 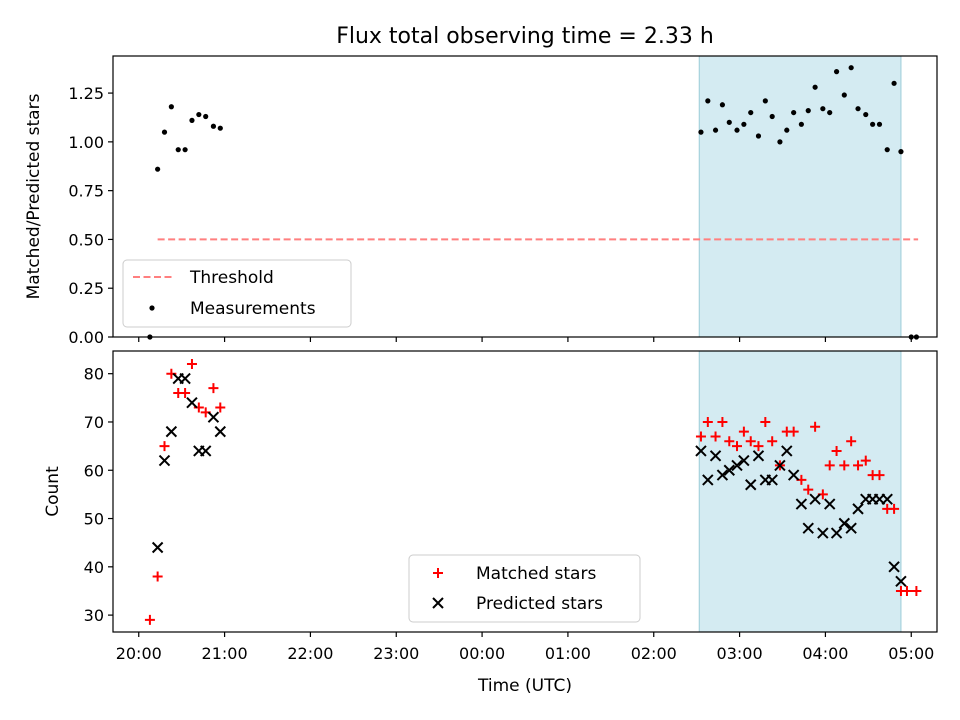 What do you see at coordinates (86, 239) in the screenshot?
I see `y-tick-label: 0.50` at bounding box center [86, 239].